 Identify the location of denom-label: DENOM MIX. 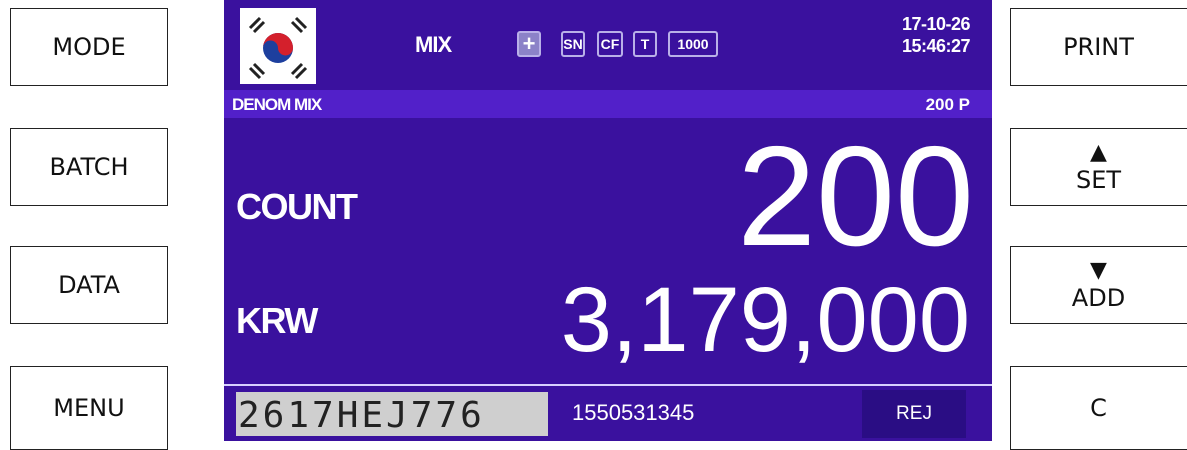
(277, 104).